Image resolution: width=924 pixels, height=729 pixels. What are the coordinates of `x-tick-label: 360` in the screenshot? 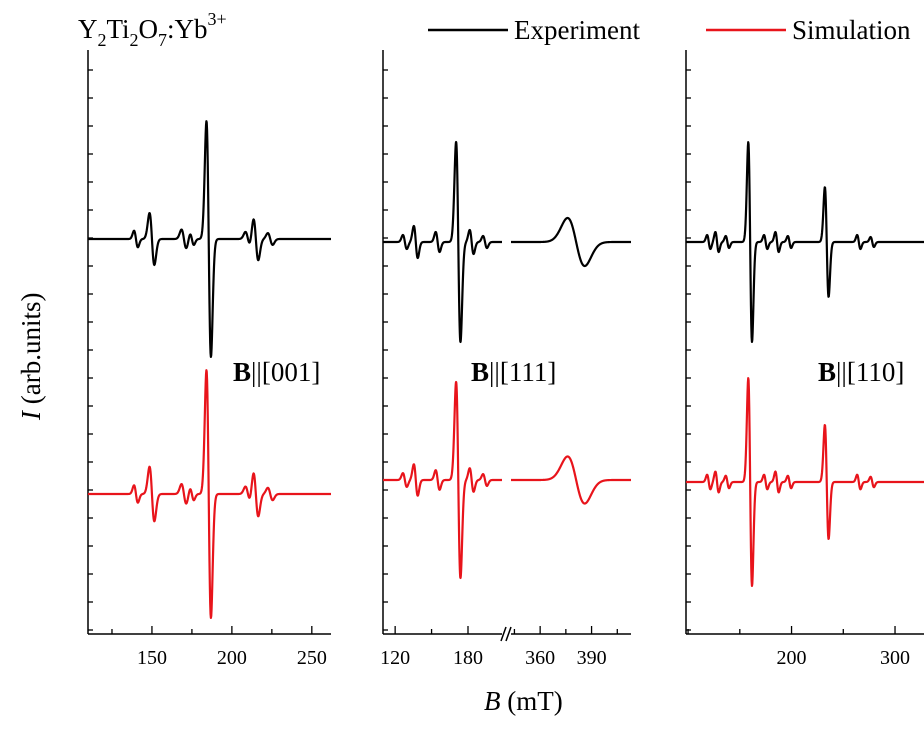 It's located at (540, 658).